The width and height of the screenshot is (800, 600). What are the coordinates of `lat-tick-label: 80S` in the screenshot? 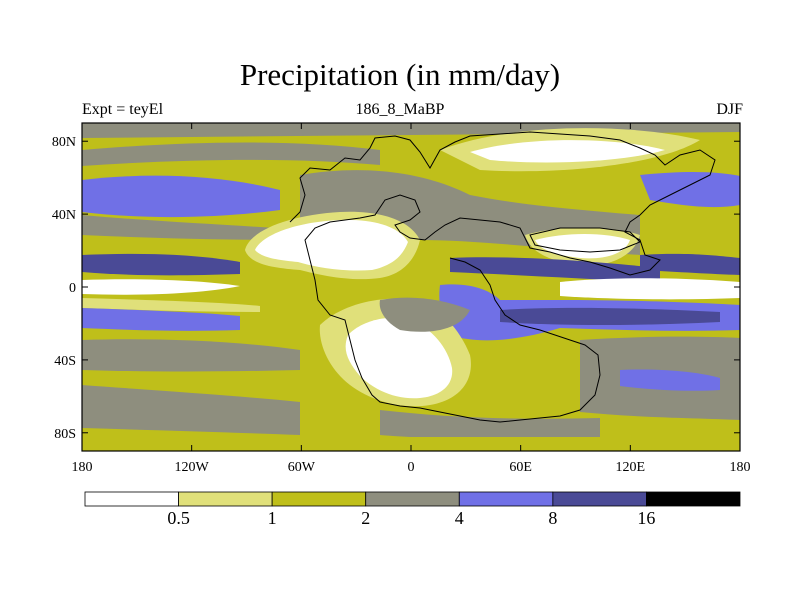 It's located at (65, 434).